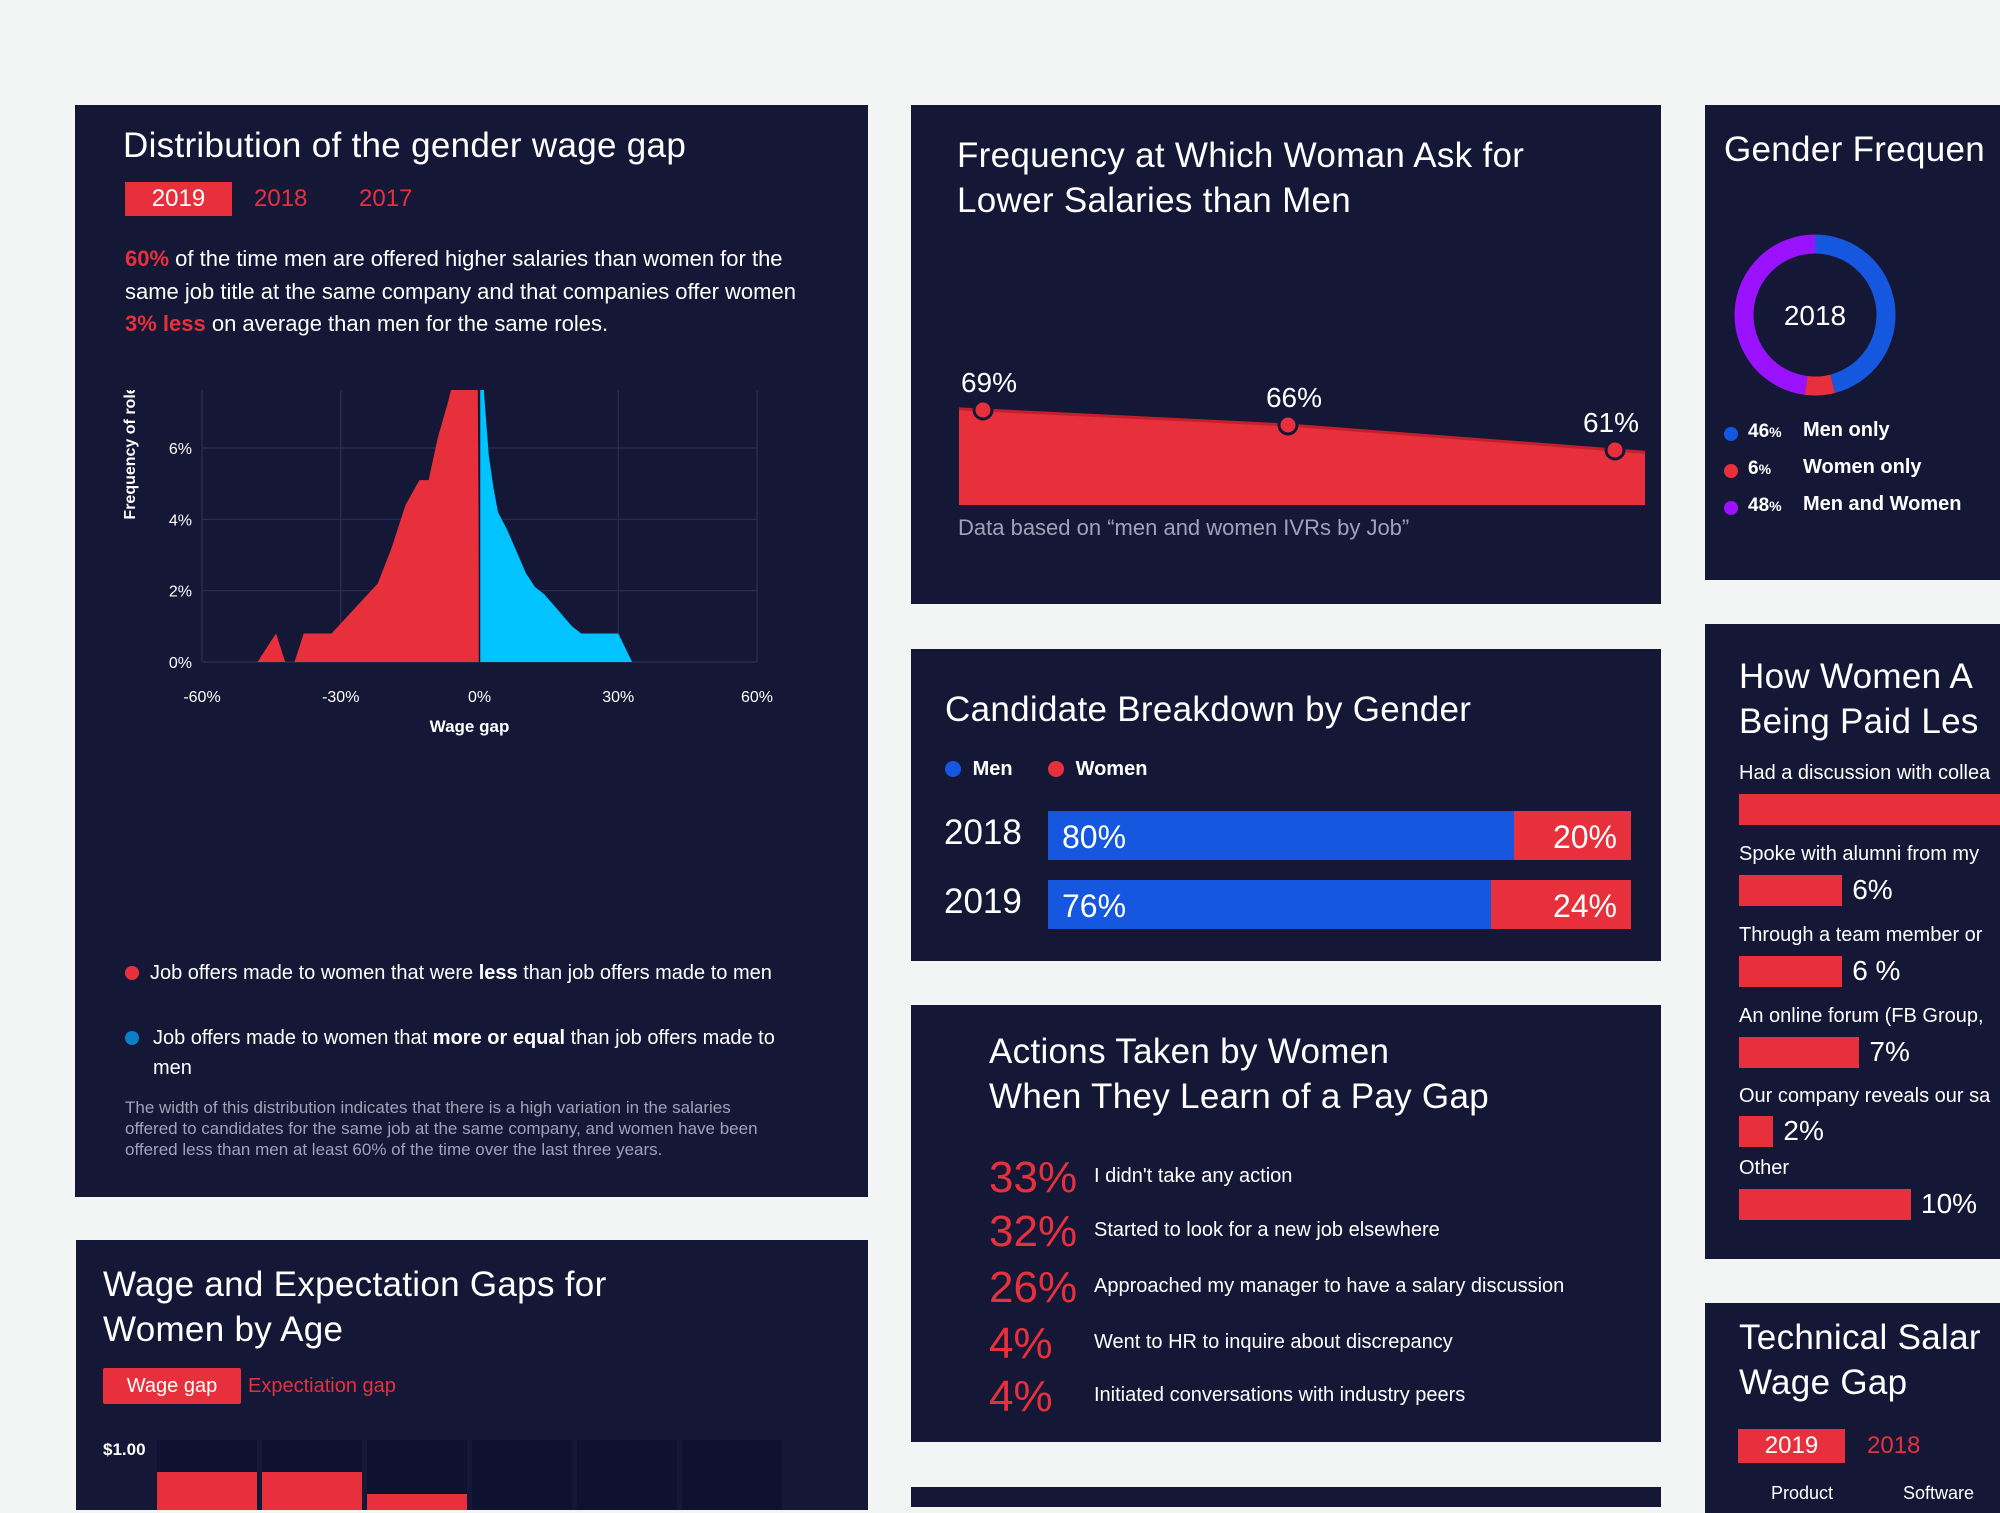  I want to click on ask-lower-salaries-chart: 69%201766%201861%2019, so click(1302, 436).